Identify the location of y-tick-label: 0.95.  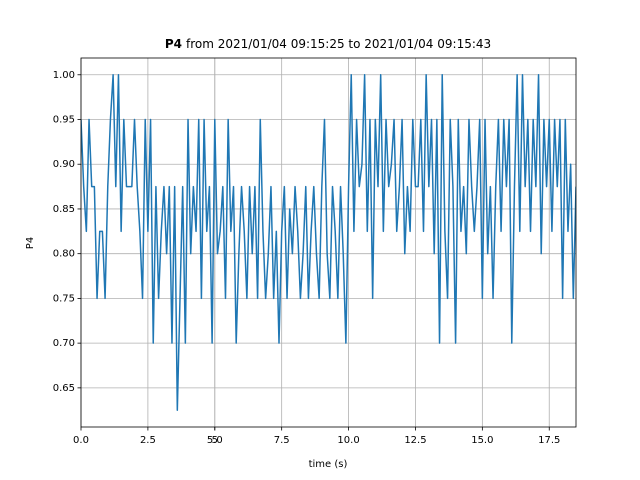
(64, 120).